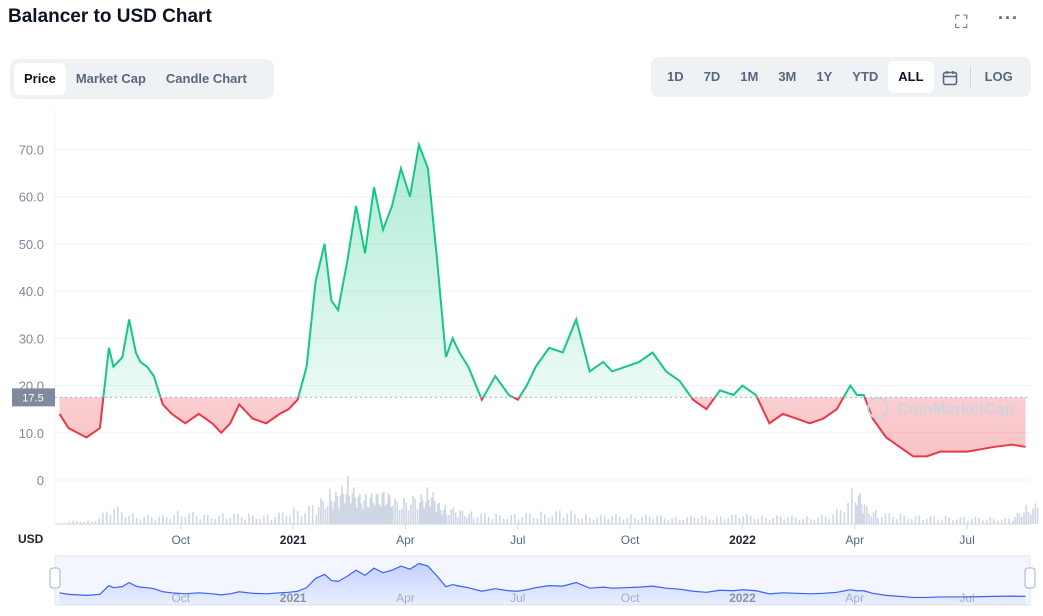 This screenshot has width=1043, height=616. What do you see at coordinates (31, 539) in the screenshot?
I see `currency-label: USD` at bounding box center [31, 539].